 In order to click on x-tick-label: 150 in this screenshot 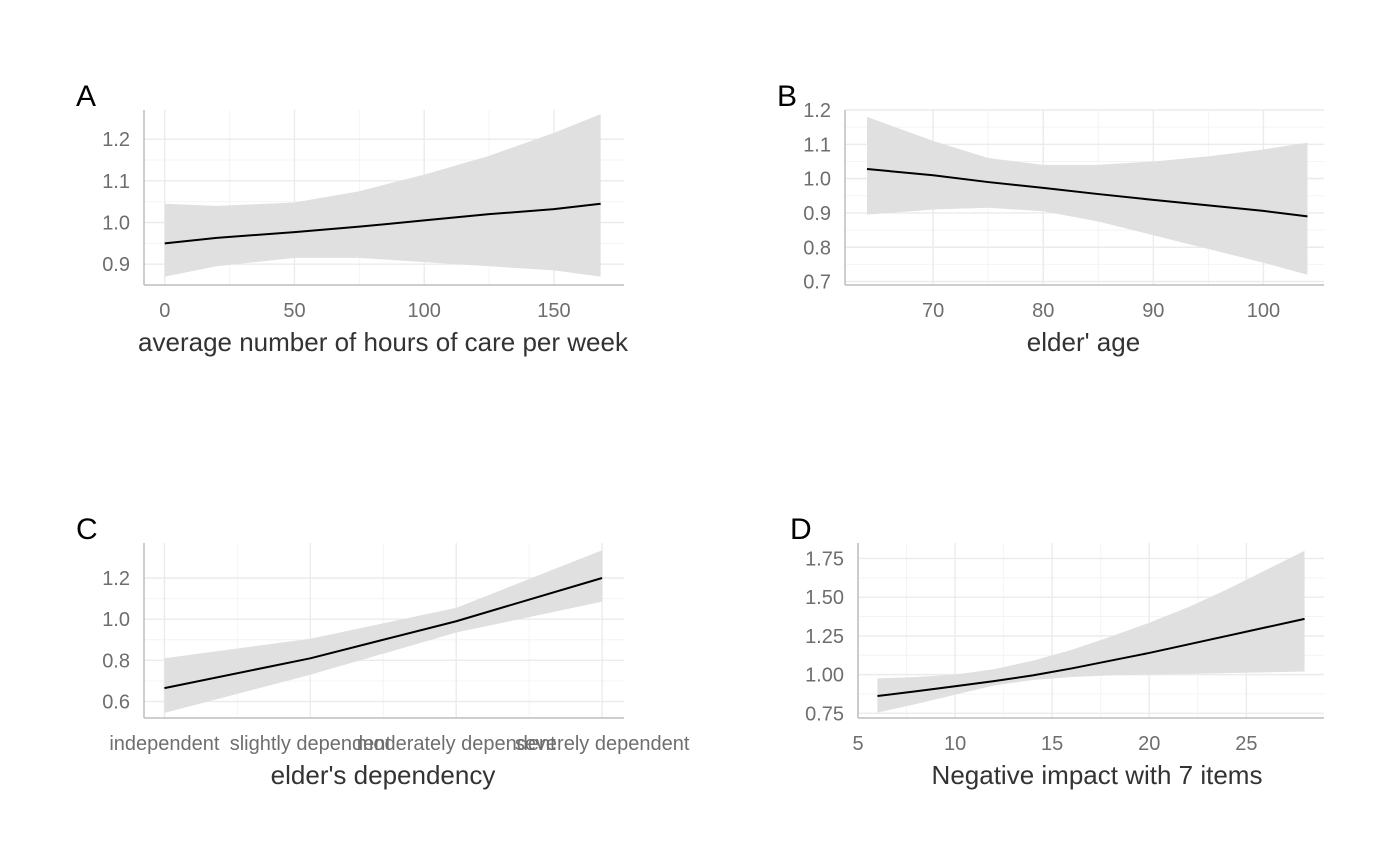, I will do `click(553, 311)`.